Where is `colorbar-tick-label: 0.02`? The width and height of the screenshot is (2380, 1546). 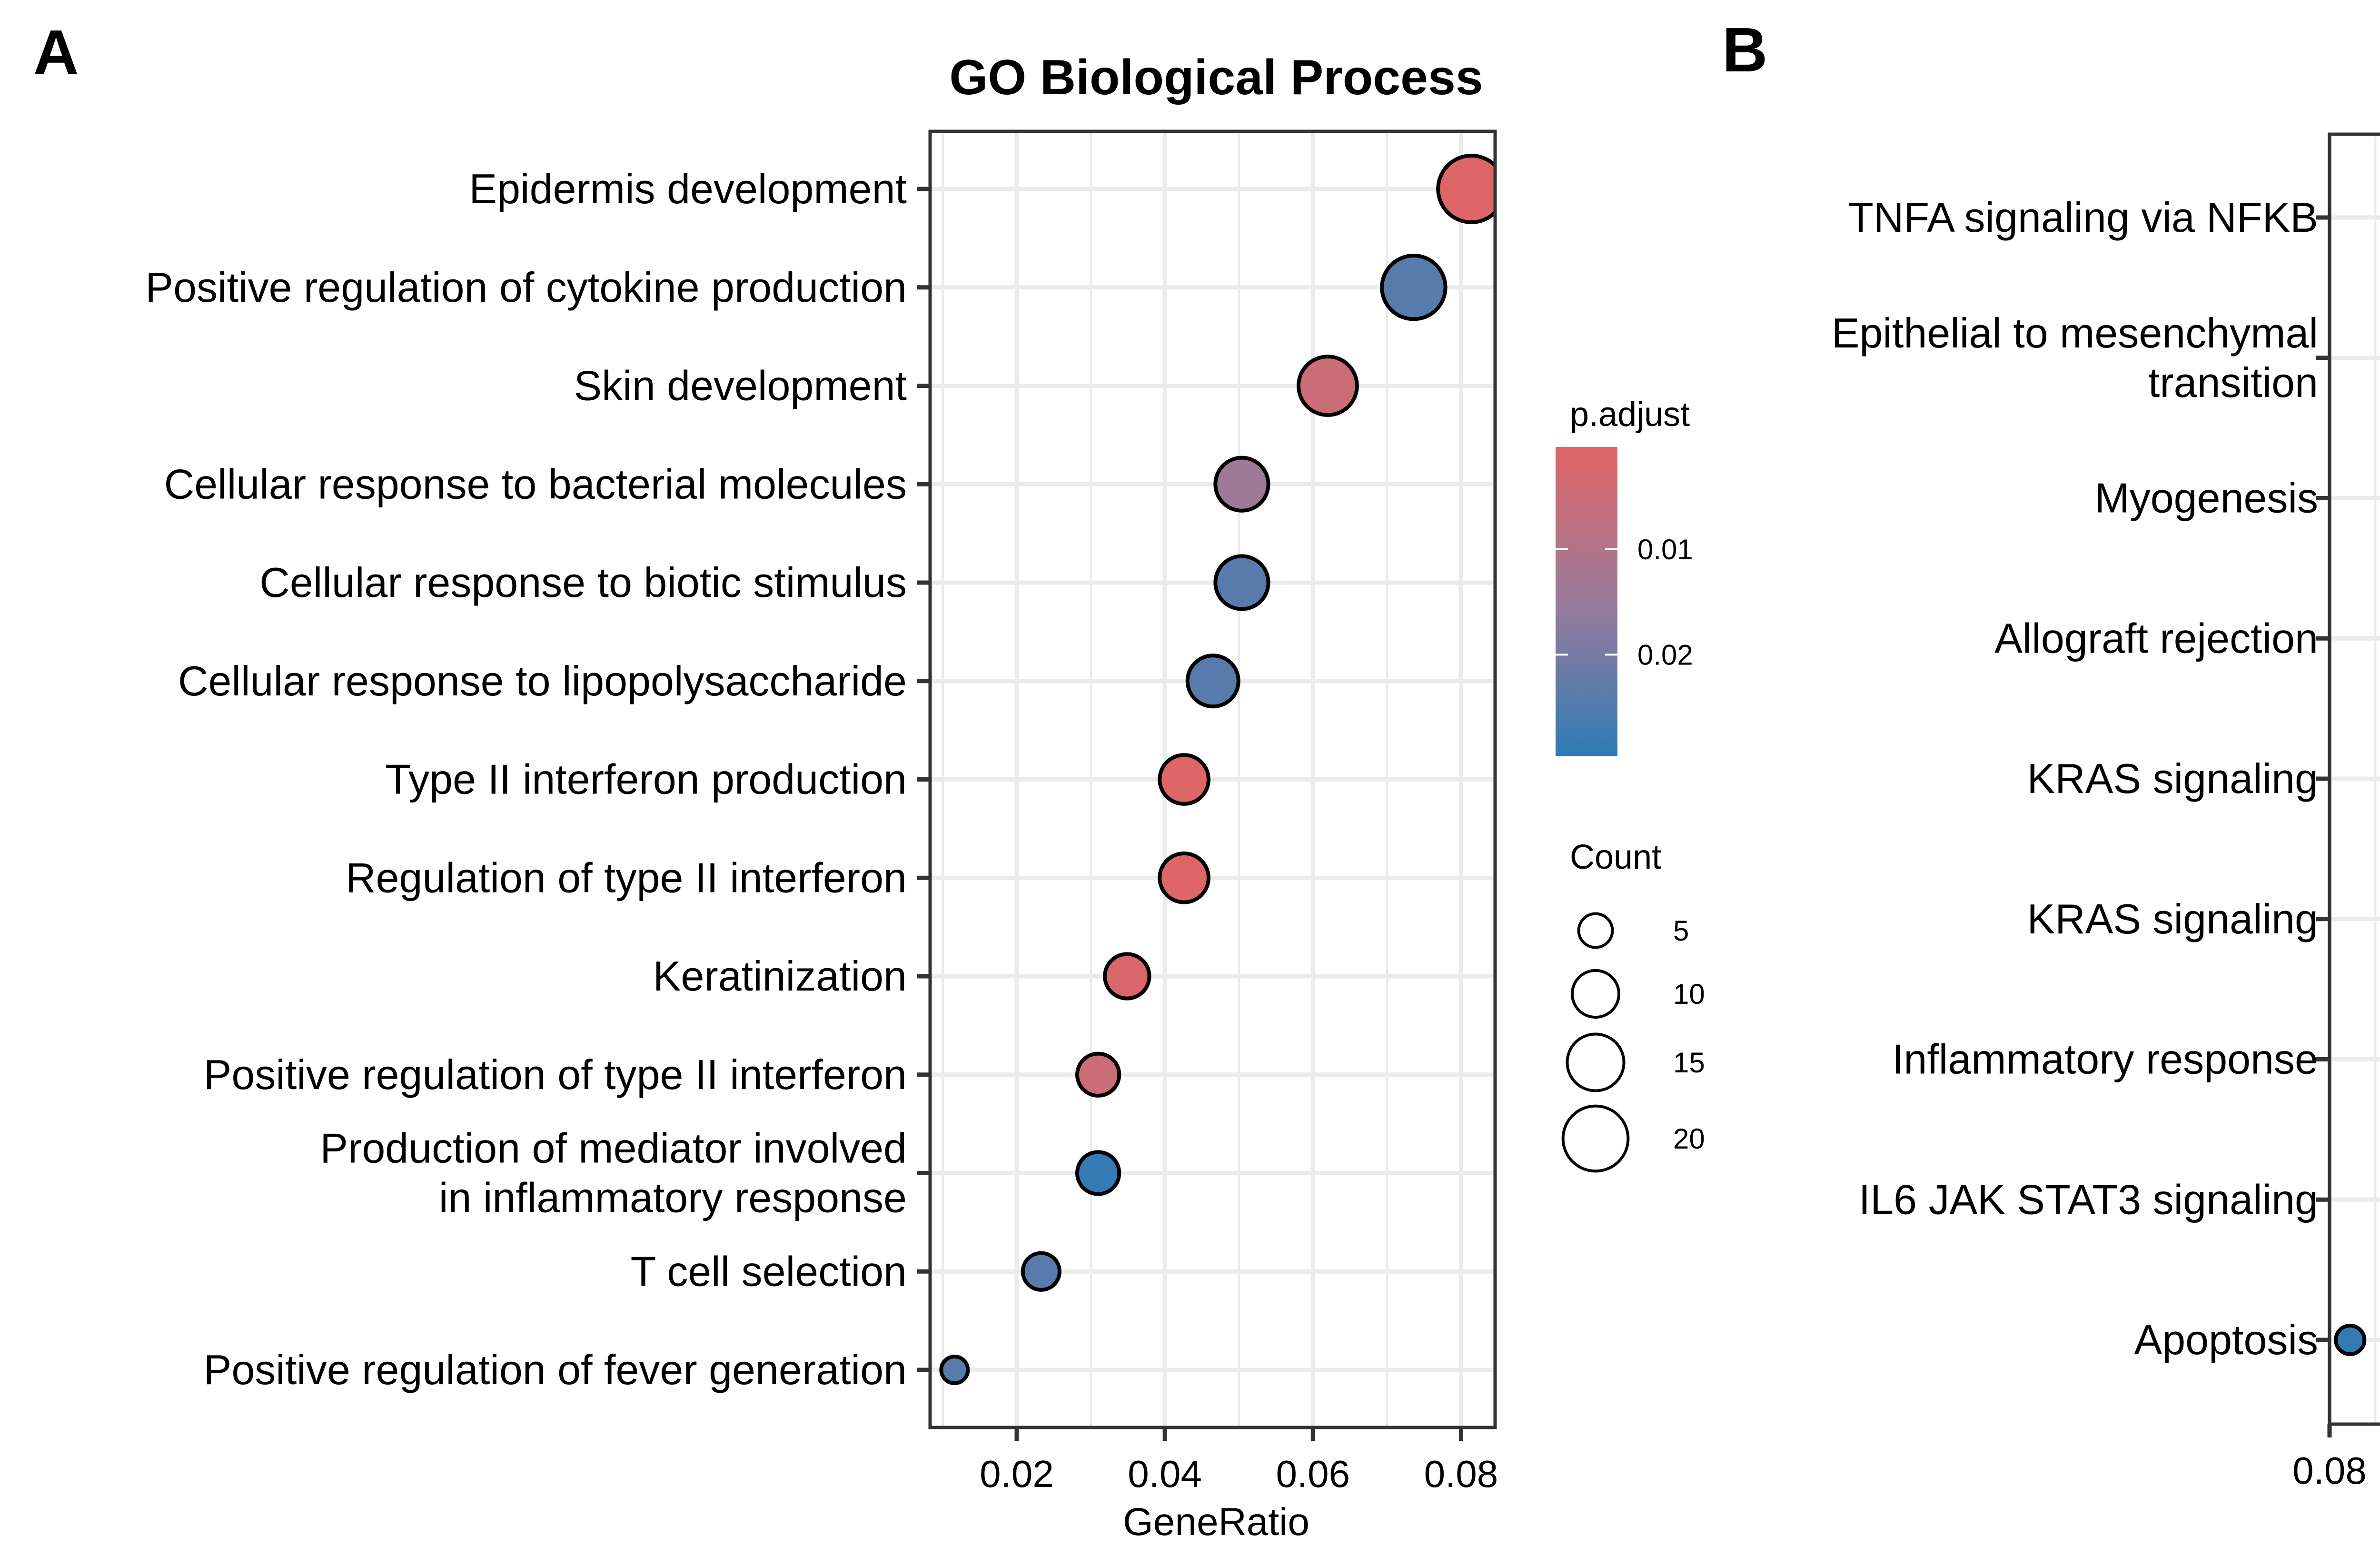
colorbar-tick-label: 0.02 is located at coordinates (1665, 655).